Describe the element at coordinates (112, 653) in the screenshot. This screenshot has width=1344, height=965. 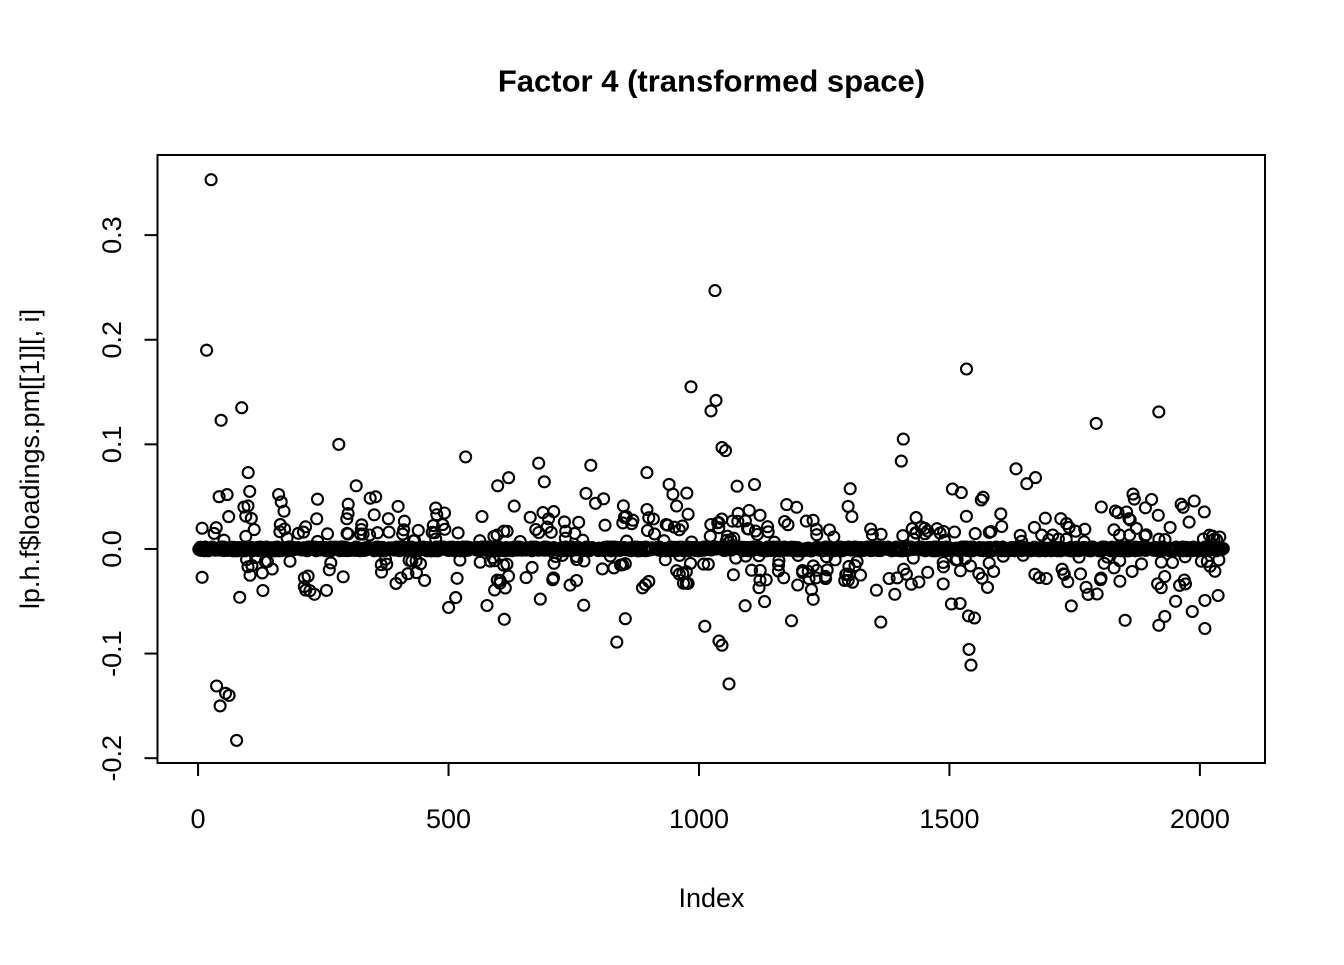
I see `y-tick-label: -0.1` at that location.